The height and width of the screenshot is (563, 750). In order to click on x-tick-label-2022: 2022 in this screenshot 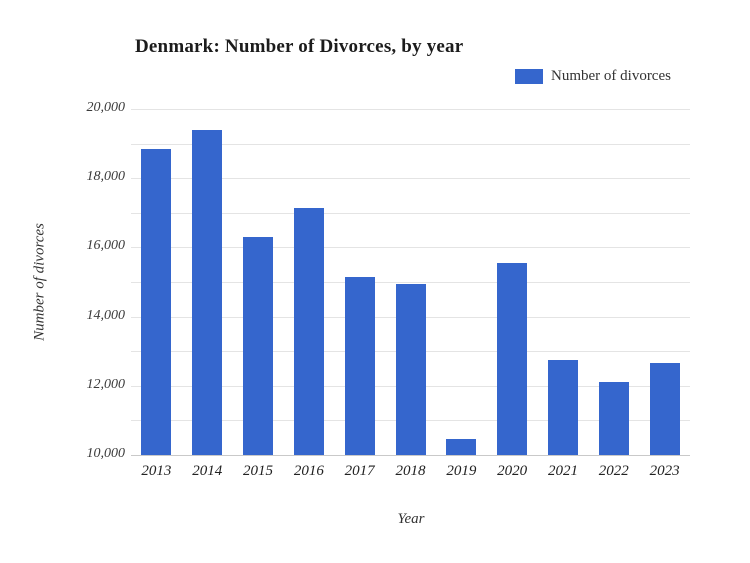, I will do `click(613, 471)`.